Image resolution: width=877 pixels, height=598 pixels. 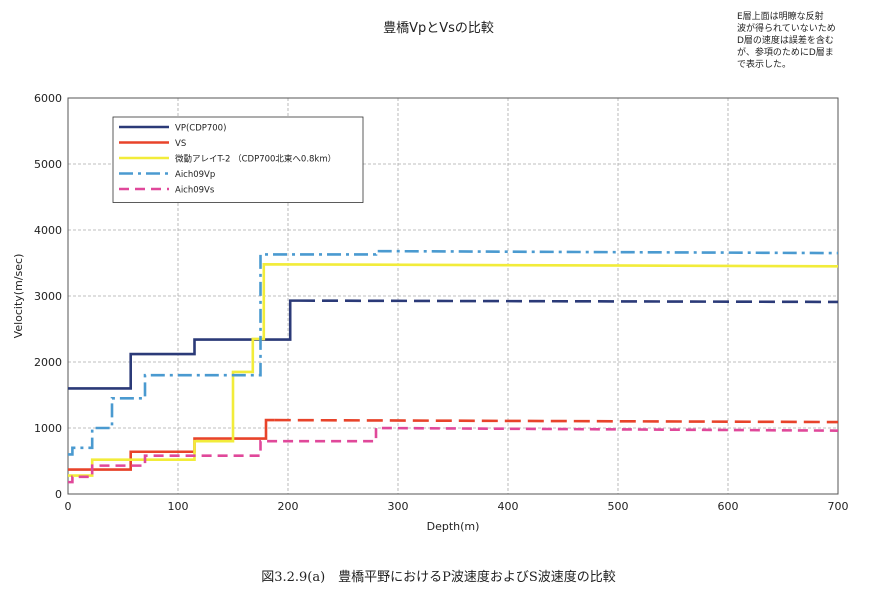 I want to click on legend-label: Aich09Vs, so click(x=195, y=191).